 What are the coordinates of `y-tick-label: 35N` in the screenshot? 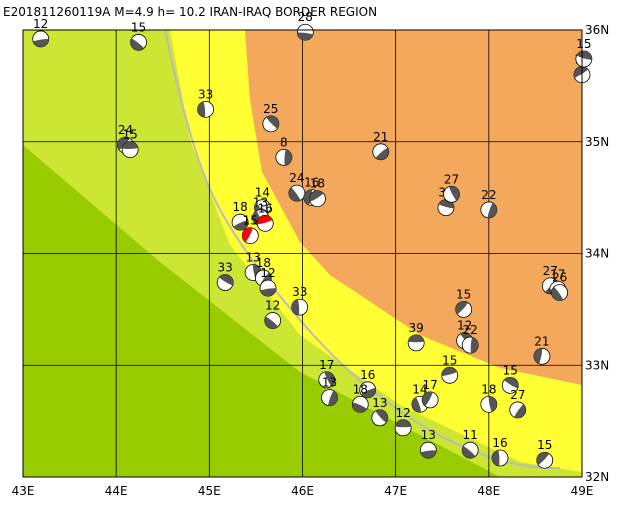 It's located at (597, 142).